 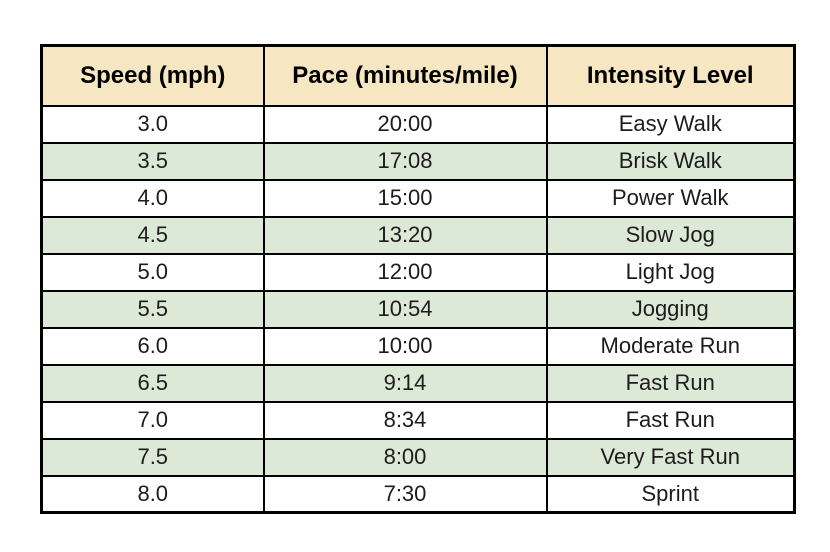 I want to click on pace-cell: 12:00, so click(x=405, y=272).